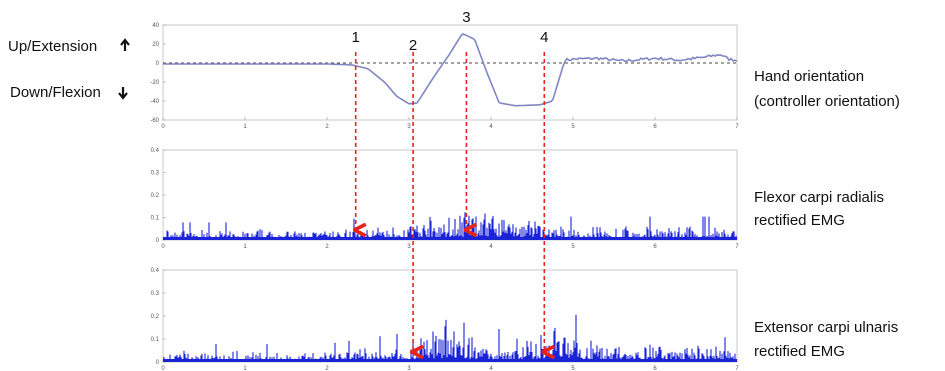 Image resolution: width=945 pixels, height=371 pixels. I want to click on event-label-3: 3, so click(466, 17).